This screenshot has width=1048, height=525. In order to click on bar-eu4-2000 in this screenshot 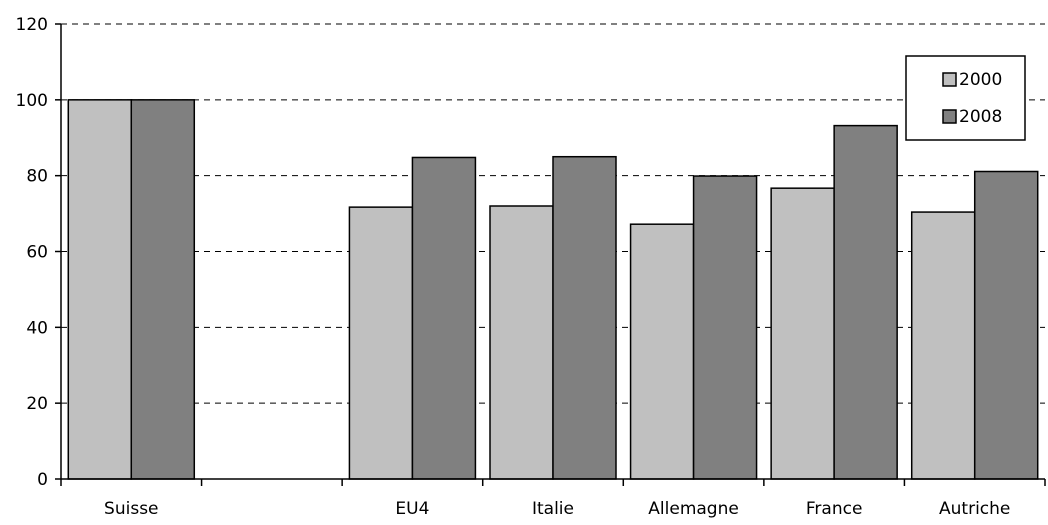, I will do `click(381, 343)`.